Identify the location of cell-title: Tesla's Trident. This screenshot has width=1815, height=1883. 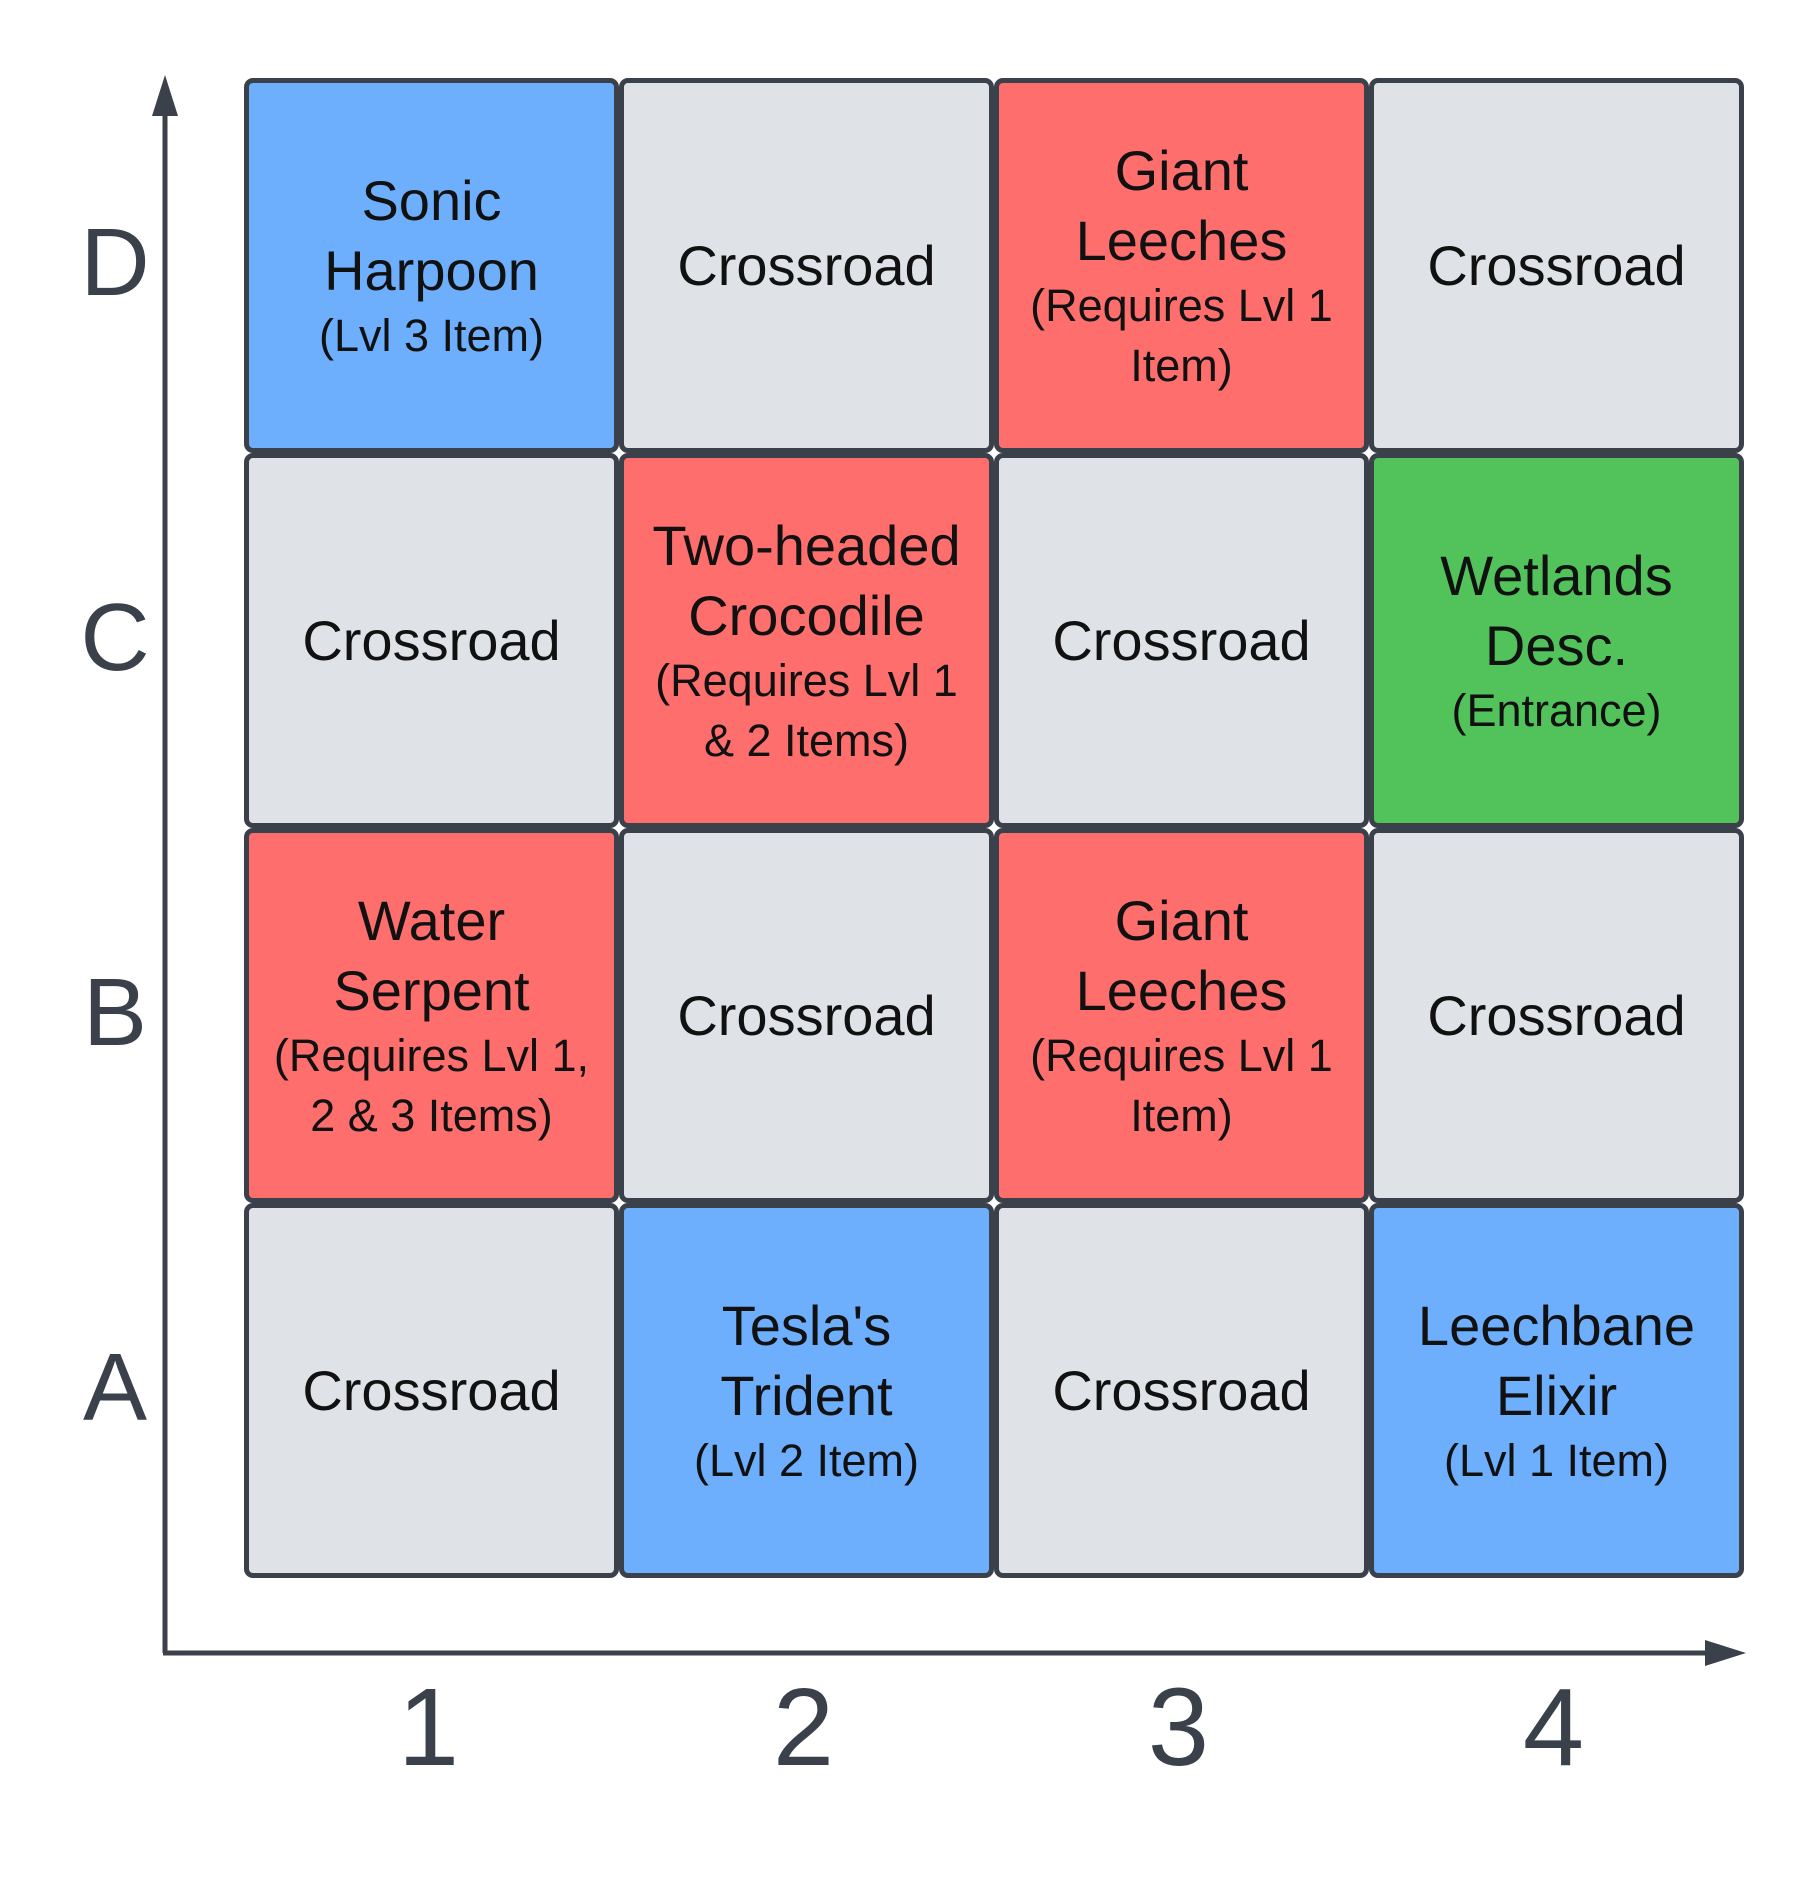
(806, 1360).